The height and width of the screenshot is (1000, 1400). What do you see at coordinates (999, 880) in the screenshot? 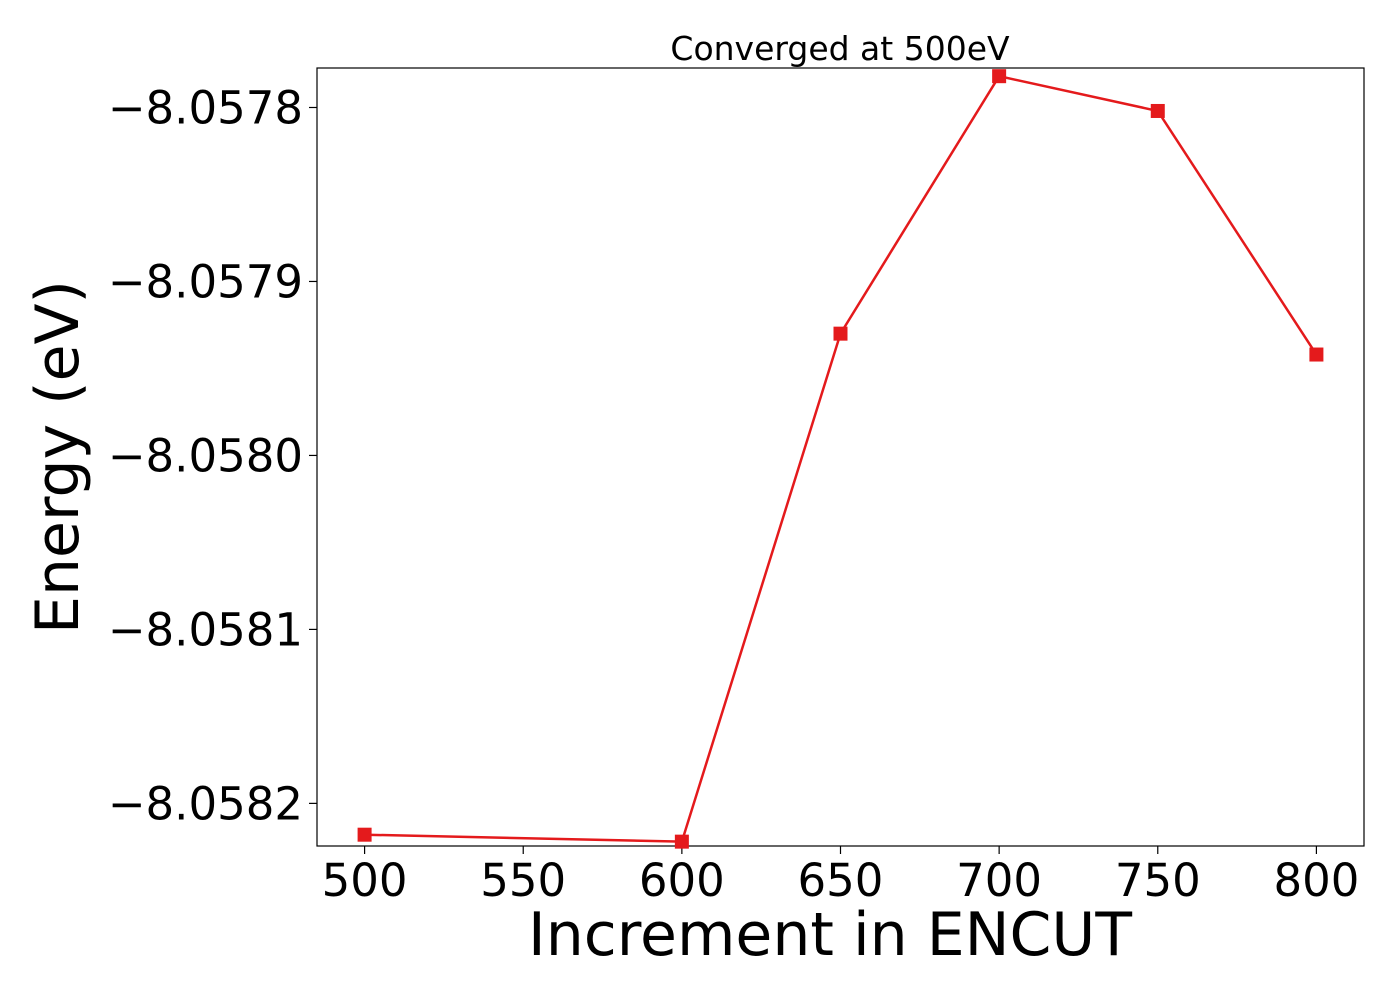
I see `x-tick-label: 700` at bounding box center [999, 880].